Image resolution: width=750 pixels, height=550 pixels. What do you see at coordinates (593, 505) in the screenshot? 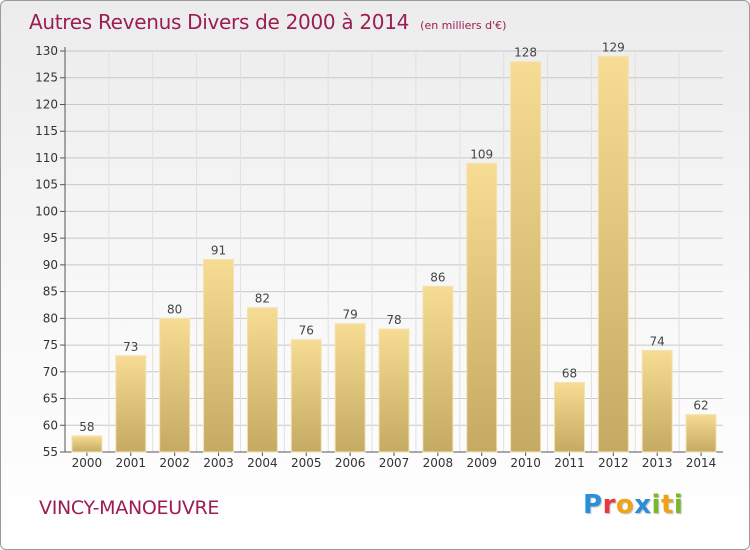
I see `logo-letter: P` at bounding box center [593, 505].